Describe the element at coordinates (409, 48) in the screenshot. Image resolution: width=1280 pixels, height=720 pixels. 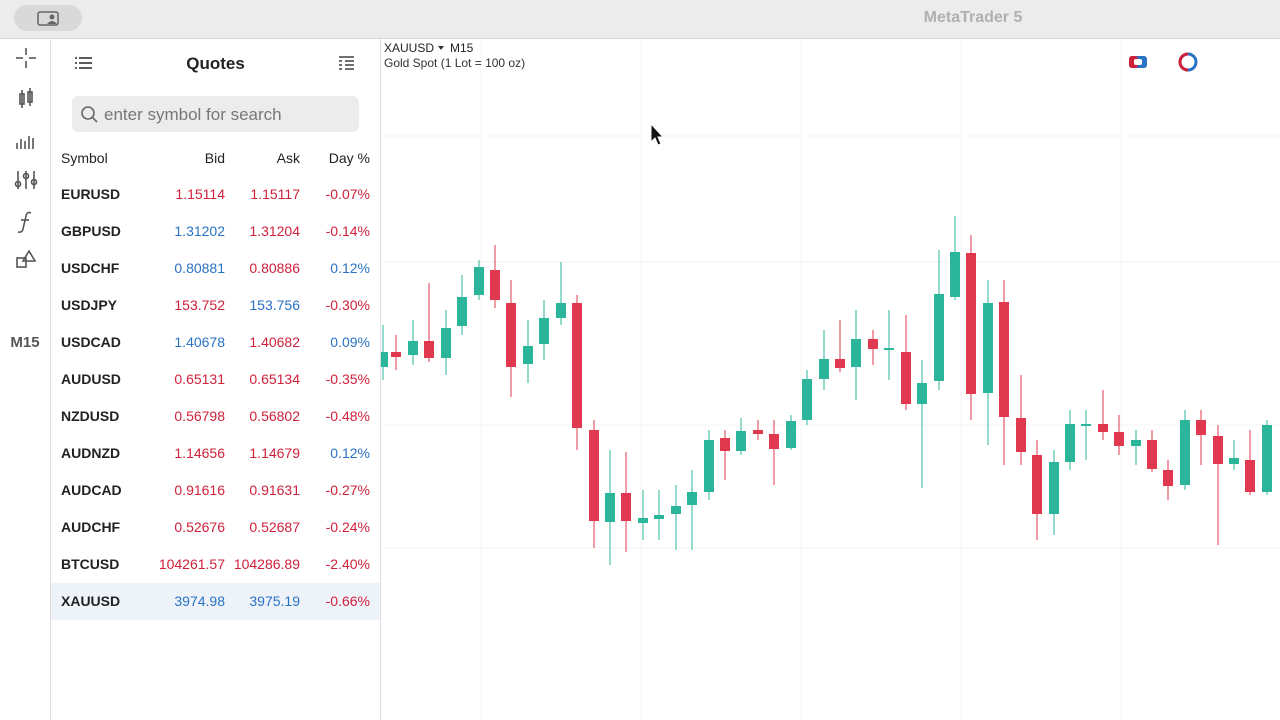
I see `chart-symbol: XAUUSD` at that location.